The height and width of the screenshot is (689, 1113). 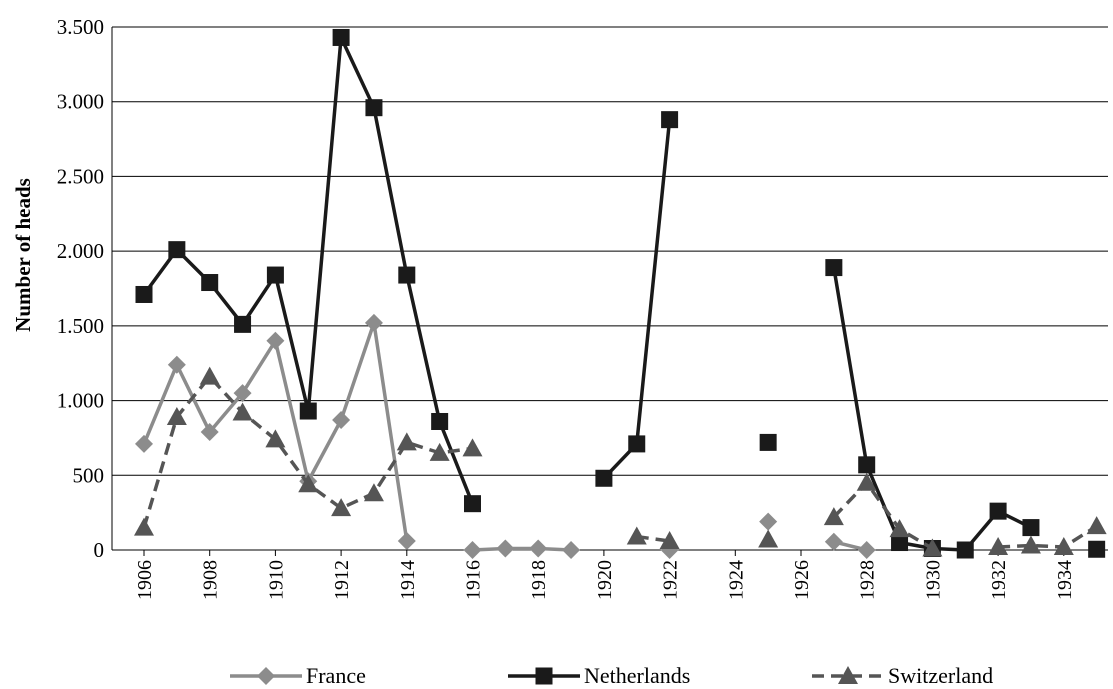 I want to click on x-tick-label: 1906, so click(x=145, y=580).